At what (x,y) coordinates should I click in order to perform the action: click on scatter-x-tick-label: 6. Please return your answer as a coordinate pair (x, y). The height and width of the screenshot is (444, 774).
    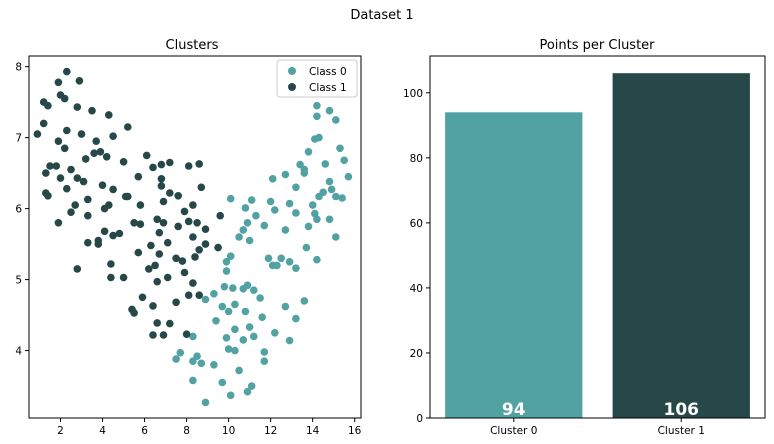
    Looking at the image, I should click on (144, 431).